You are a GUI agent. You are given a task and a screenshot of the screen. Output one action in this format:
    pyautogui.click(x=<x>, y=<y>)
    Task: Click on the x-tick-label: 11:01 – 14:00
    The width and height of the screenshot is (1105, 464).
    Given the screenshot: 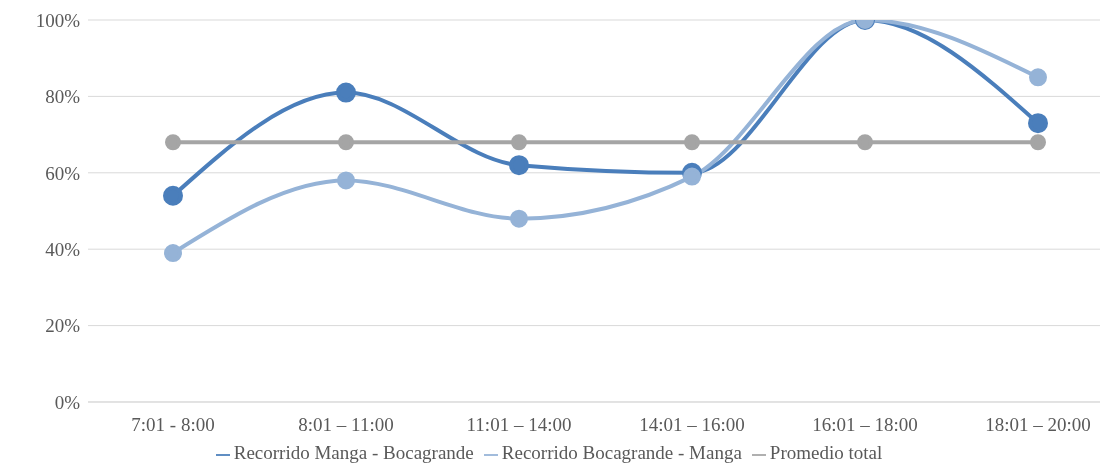 What is the action you would take?
    pyautogui.click(x=519, y=425)
    